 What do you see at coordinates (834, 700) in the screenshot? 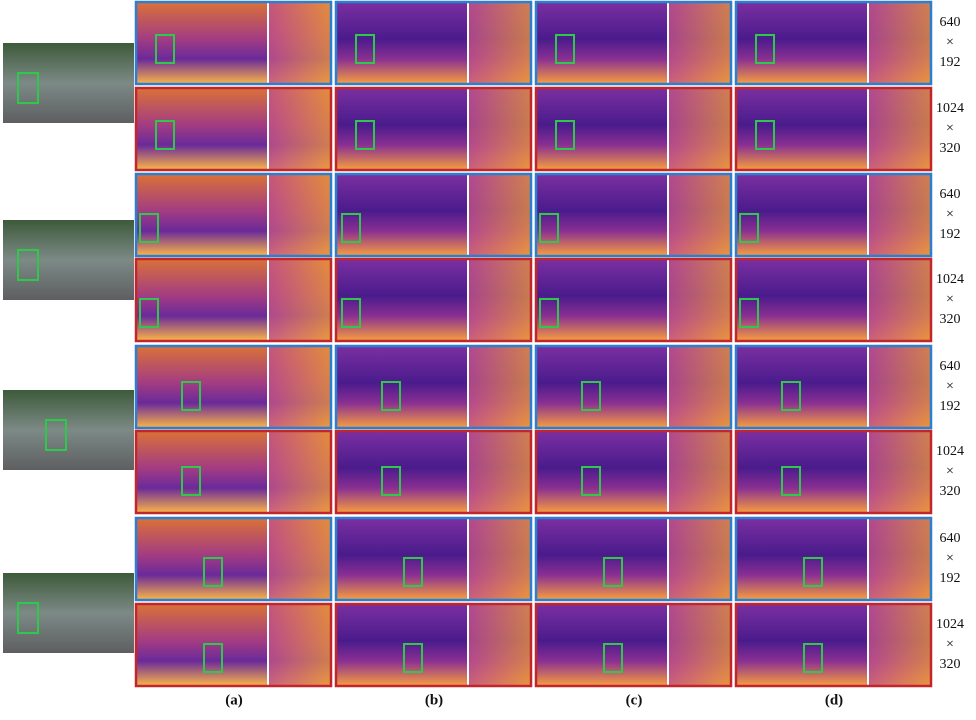
I see `column-label: (d)` at bounding box center [834, 700].